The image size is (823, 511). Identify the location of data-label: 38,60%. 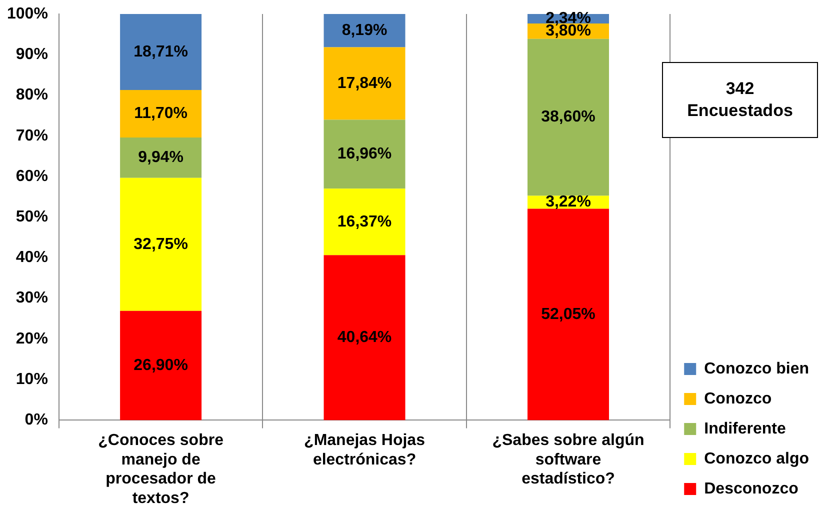
(568, 117).